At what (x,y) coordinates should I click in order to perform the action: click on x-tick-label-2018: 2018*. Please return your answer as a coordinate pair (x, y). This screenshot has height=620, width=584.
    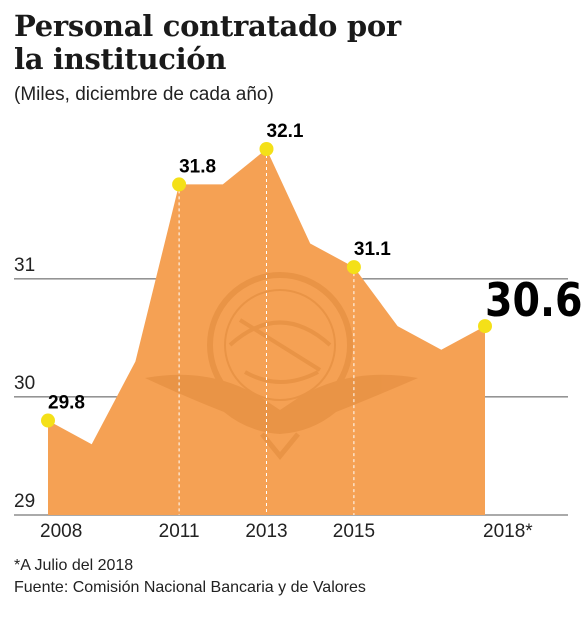
    Looking at the image, I should click on (508, 531).